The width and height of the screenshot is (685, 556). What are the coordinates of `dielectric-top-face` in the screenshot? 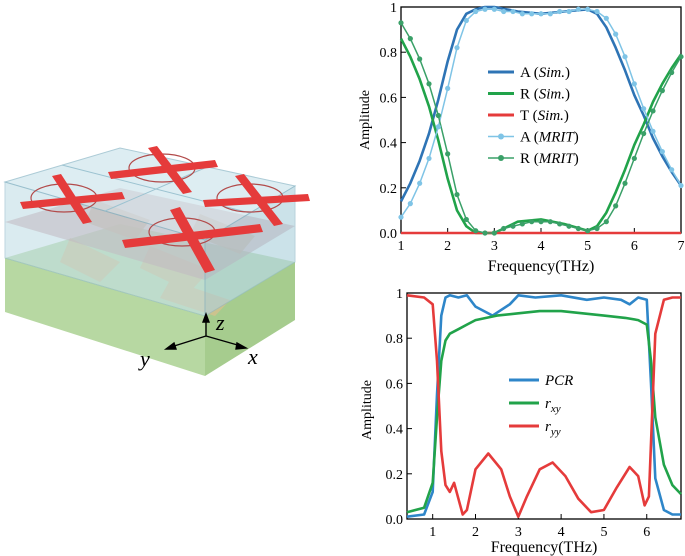 It's located at (150, 194).